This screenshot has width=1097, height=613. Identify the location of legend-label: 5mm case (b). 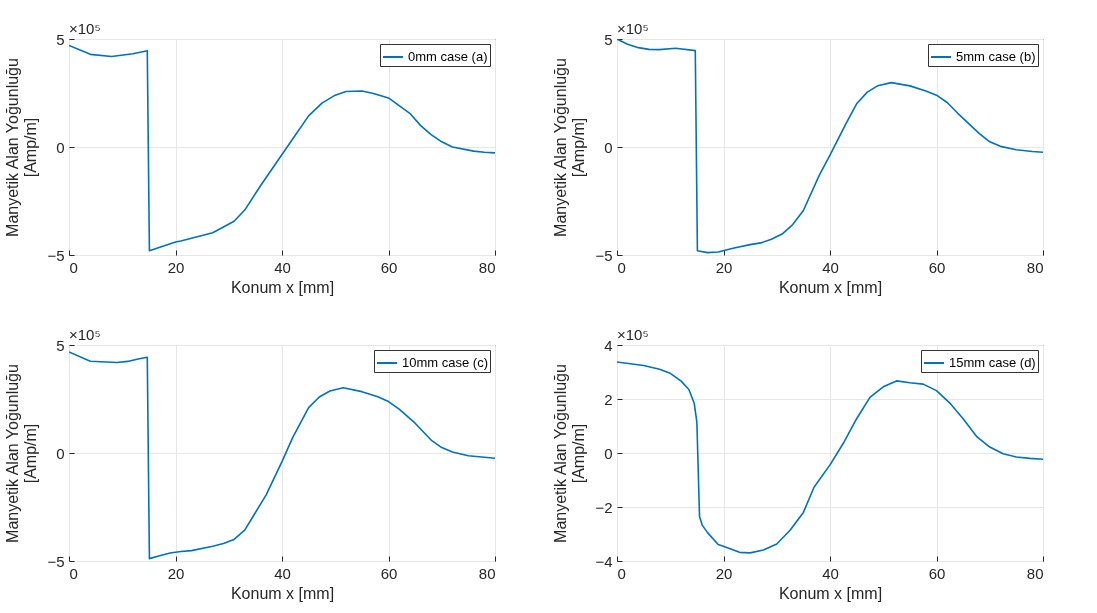
(996, 56).